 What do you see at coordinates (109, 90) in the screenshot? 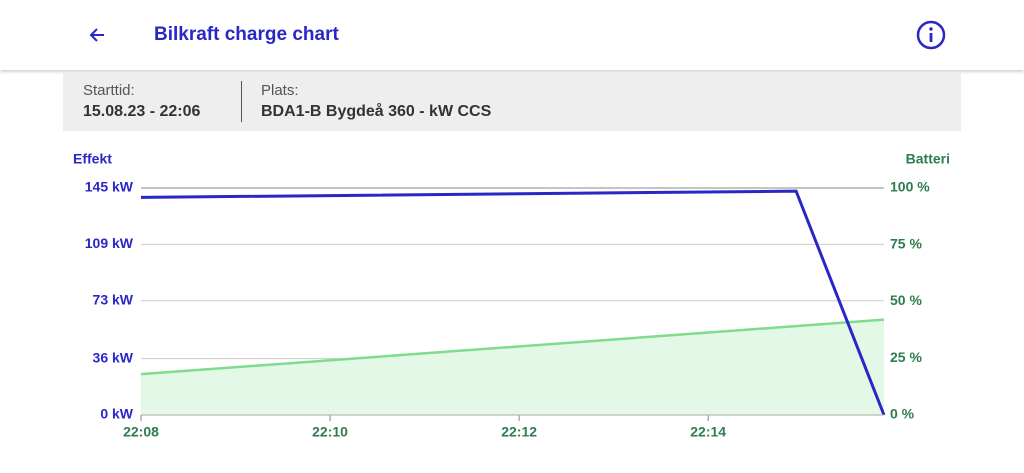
I see `start-label: Starttid:` at bounding box center [109, 90].